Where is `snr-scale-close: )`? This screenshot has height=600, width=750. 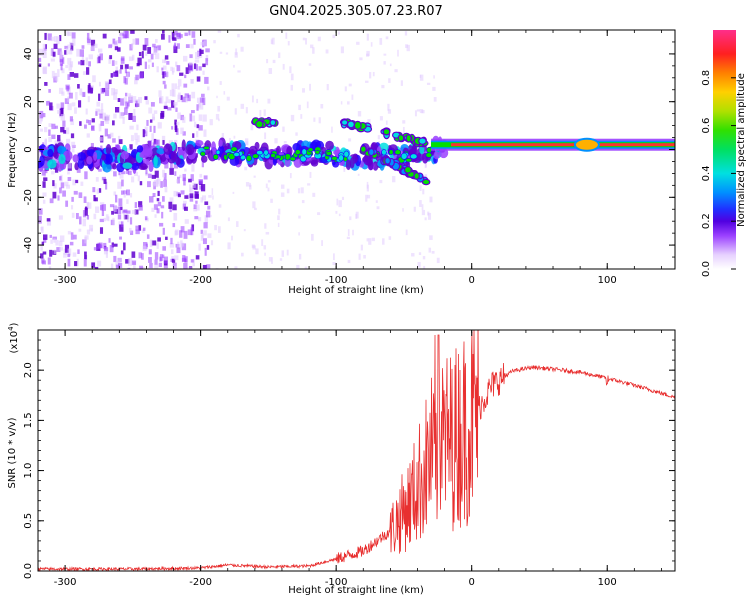
snr-scale-close: ) is located at coordinates (14, 324).